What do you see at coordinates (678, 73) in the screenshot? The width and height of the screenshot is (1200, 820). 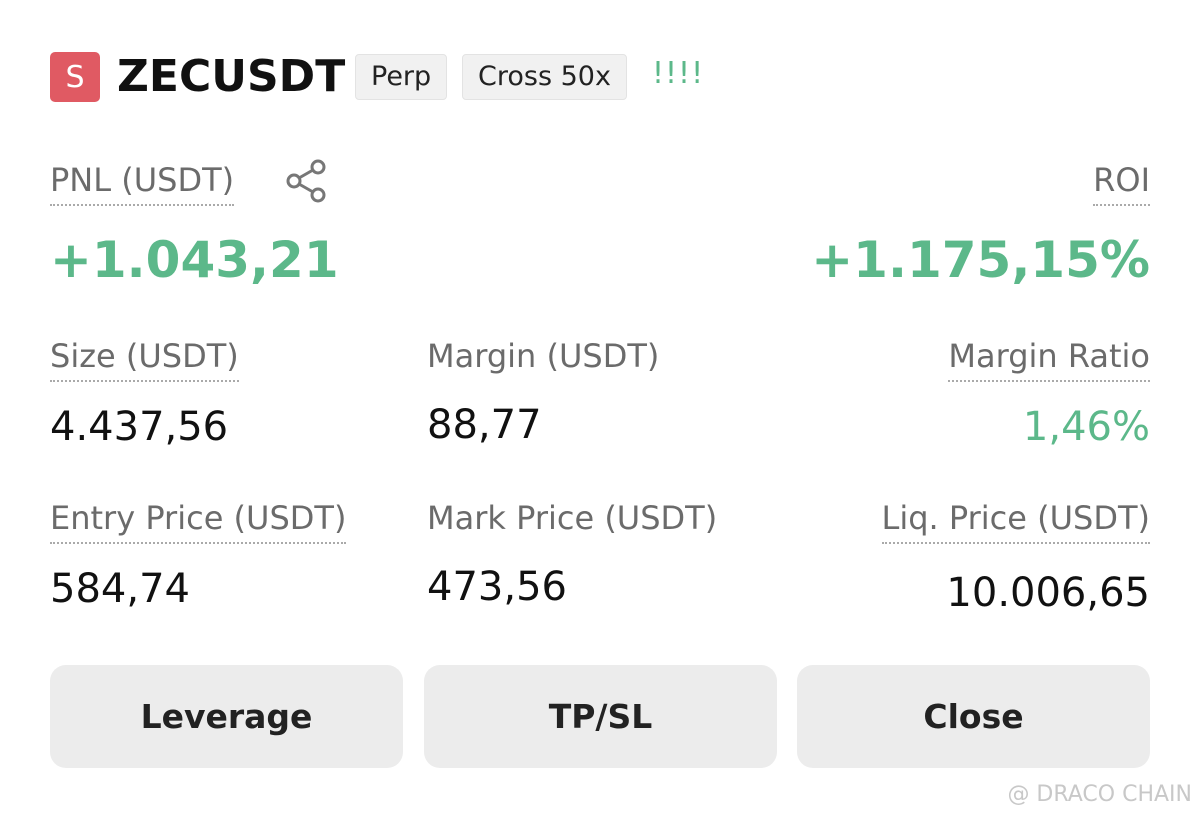 I see `indicator: !!!!` at bounding box center [678, 73].